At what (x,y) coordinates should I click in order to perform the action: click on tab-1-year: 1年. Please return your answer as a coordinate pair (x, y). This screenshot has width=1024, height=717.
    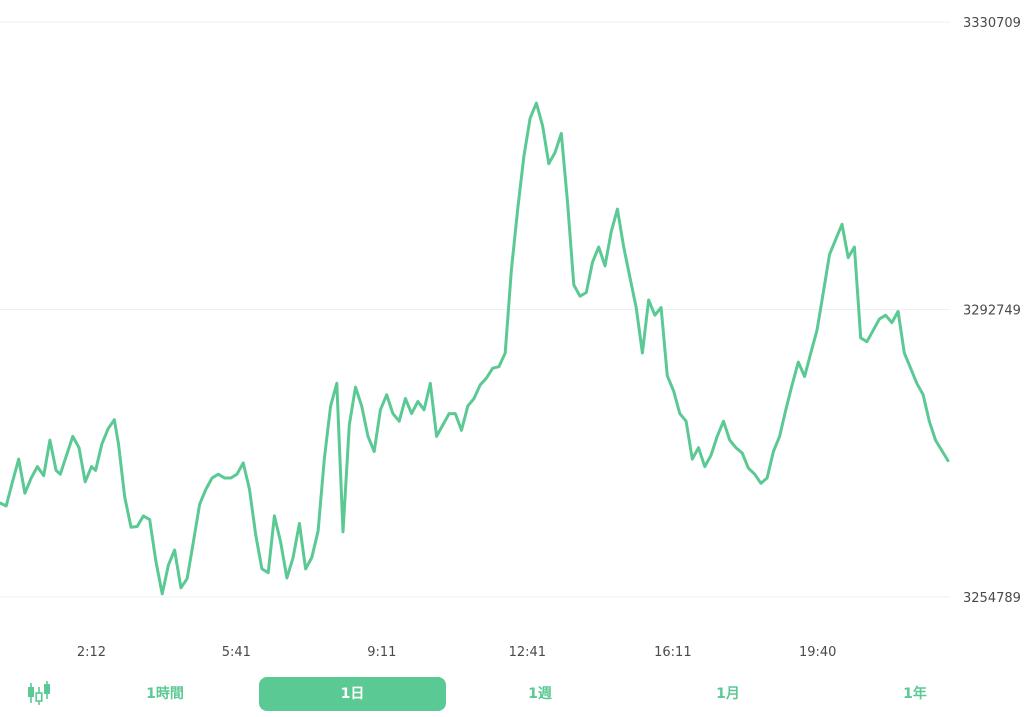
    Looking at the image, I should click on (915, 694).